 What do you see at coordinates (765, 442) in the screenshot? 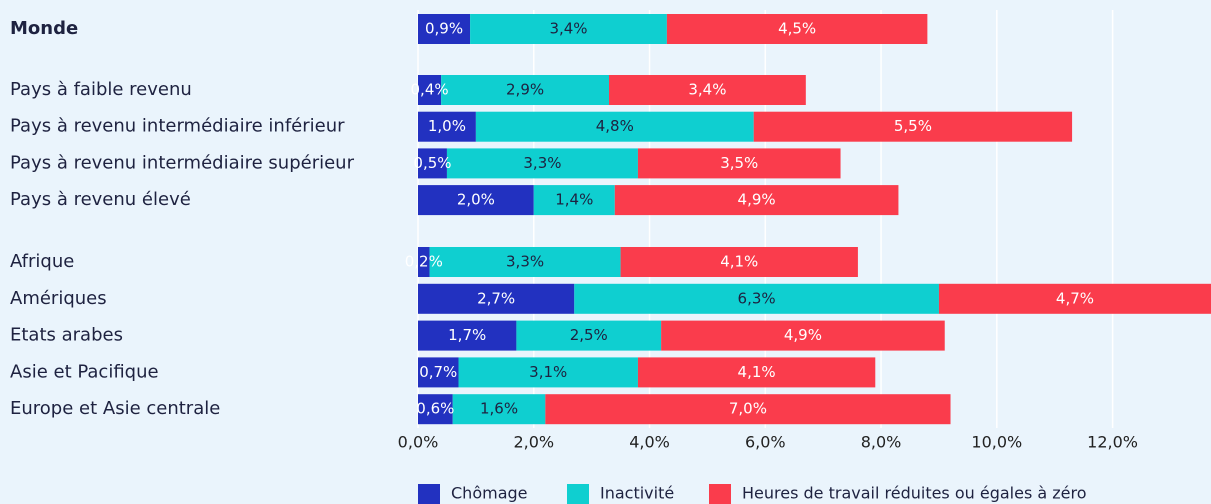
I see `x-tick-label: 6,0%` at bounding box center [765, 442].